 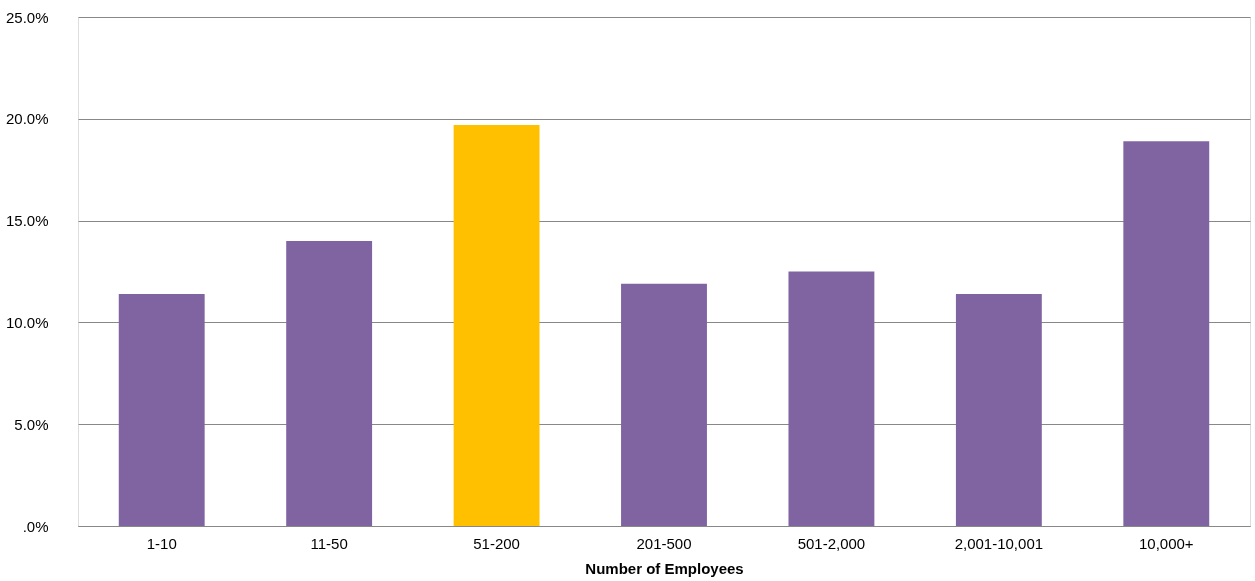 What do you see at coordinates (664, 568) in the screenshot?
I see `x-axis-title: Number of Employees` at bounding box center [664, 568].